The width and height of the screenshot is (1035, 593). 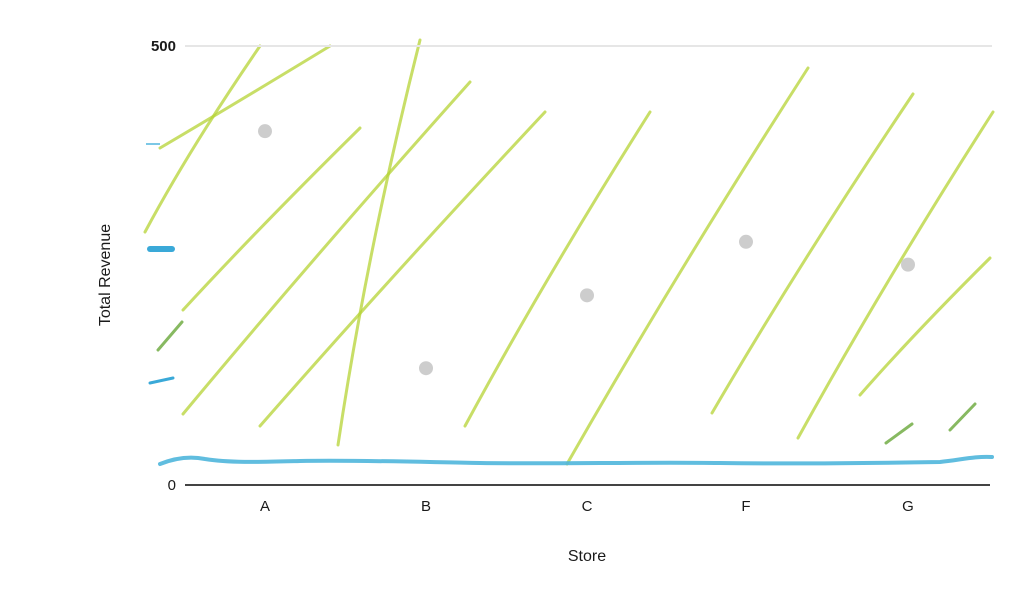 What do you see at coordinates (265, 506) in the screenshot?
I see `x-tick-label-a: A` at bounding box center [265, 506].